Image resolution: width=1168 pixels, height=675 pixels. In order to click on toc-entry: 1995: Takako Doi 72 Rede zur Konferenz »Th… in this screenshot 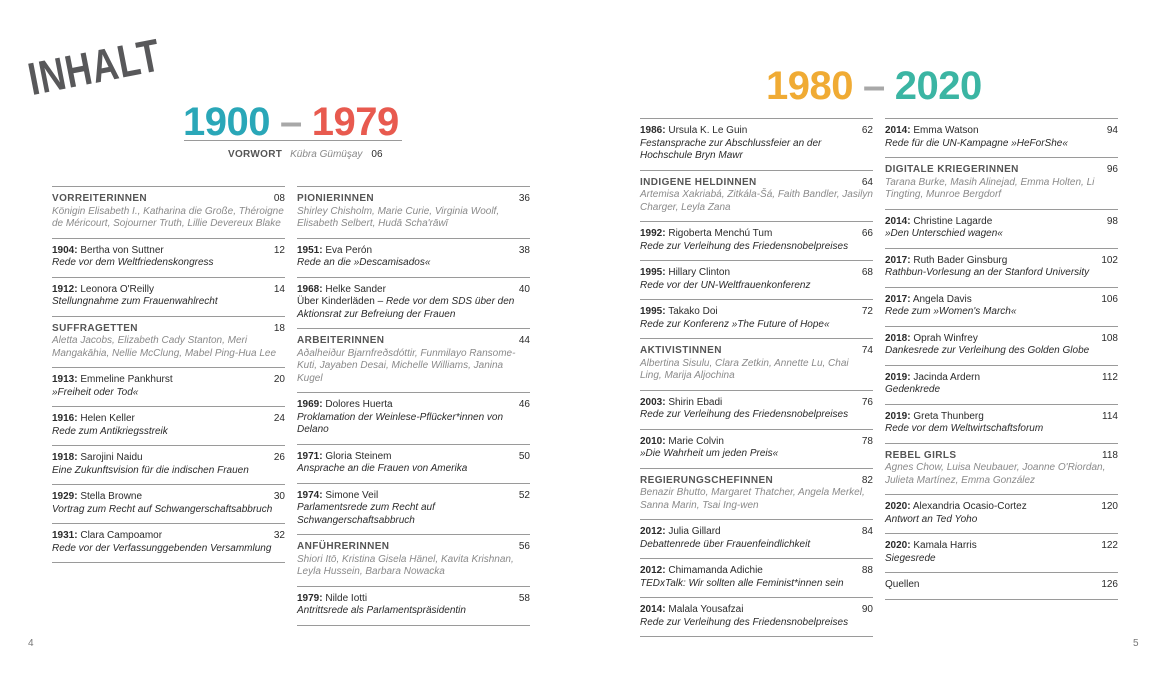, I will do `click(756, 319)`.